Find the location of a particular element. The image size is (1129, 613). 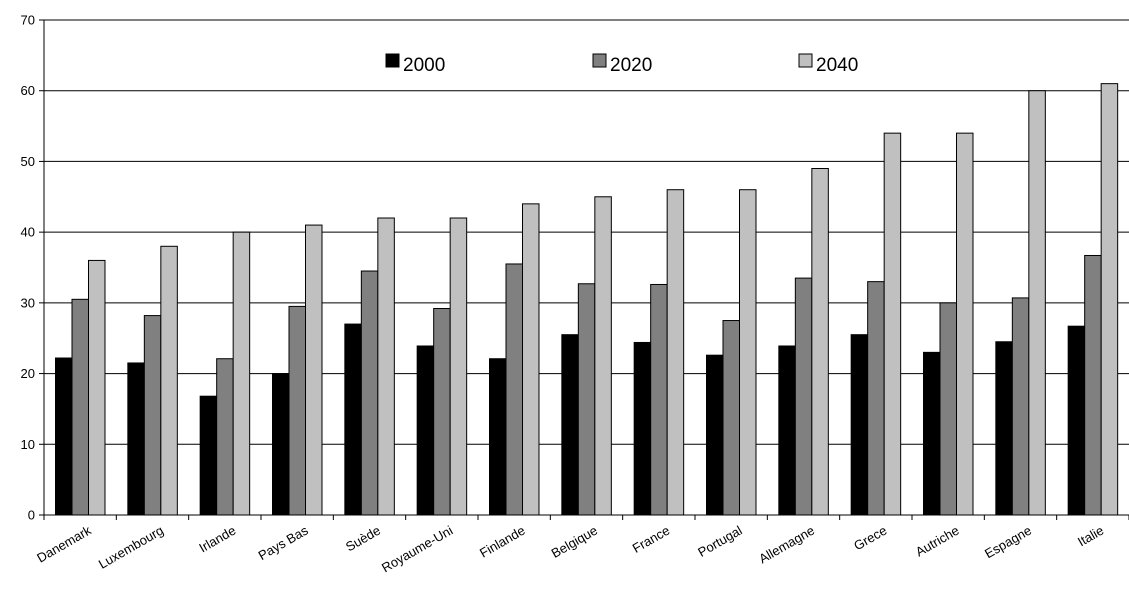

legend: 2000 2020 2040 is located at coordinates (621, 64).